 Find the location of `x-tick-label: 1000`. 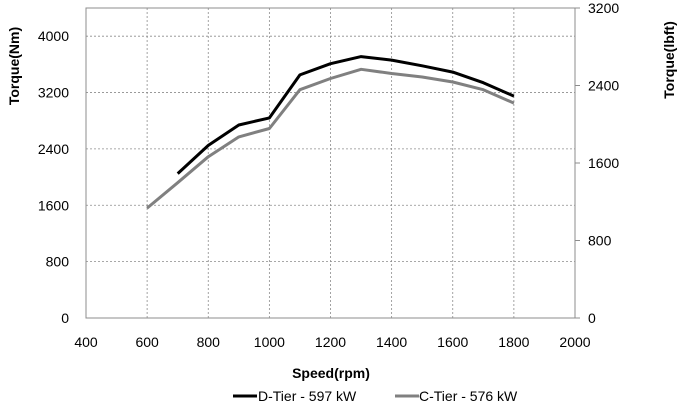

x-tick-label: 1000 is located at coordinates (269, 342).